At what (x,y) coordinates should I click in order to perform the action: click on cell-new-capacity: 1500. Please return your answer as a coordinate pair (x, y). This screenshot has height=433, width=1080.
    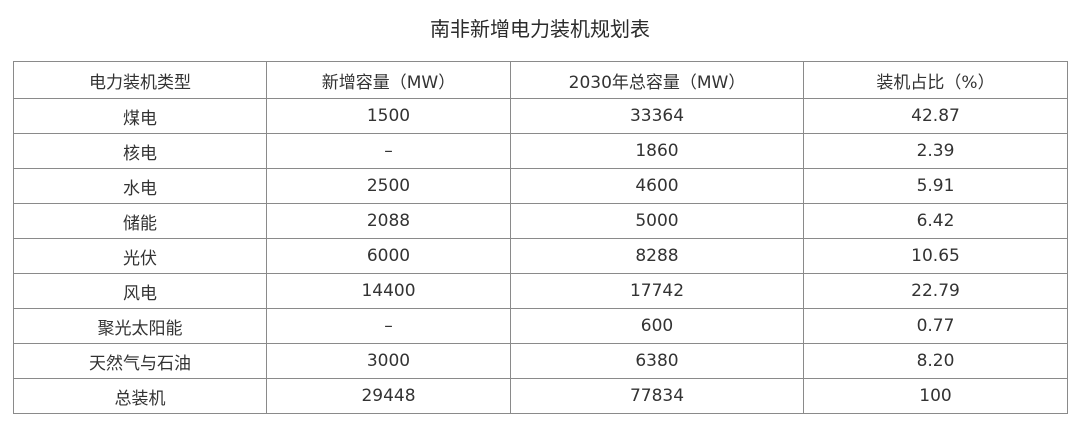
    Looking at the image, I should click on (388, 116).